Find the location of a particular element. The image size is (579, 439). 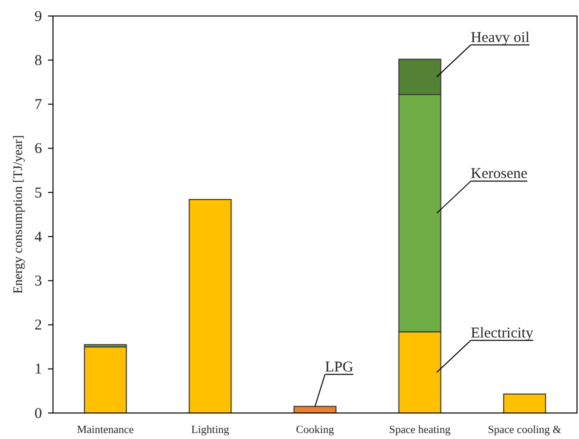

series-label: Kerosene is located at coordinates (499, 174).